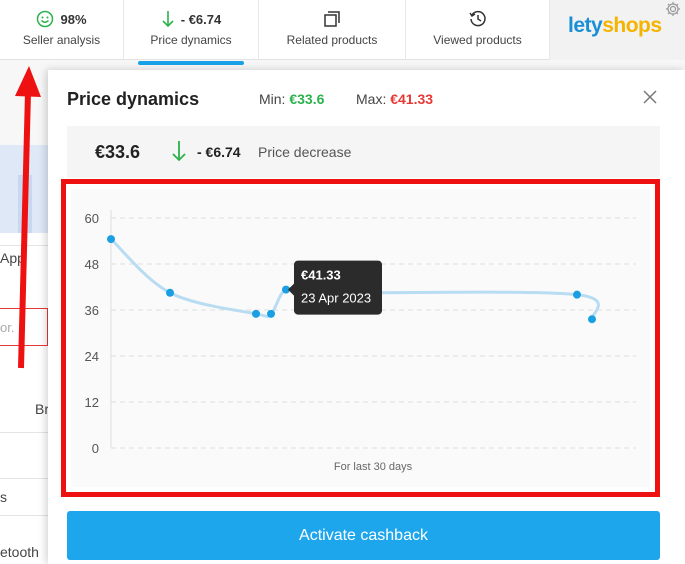 Image resolution: width=685 pixels, height=564 pixels. Describe the element at coordinates (307, 99) in the screenshot. I see `min-price-value: €33.6` at that location.